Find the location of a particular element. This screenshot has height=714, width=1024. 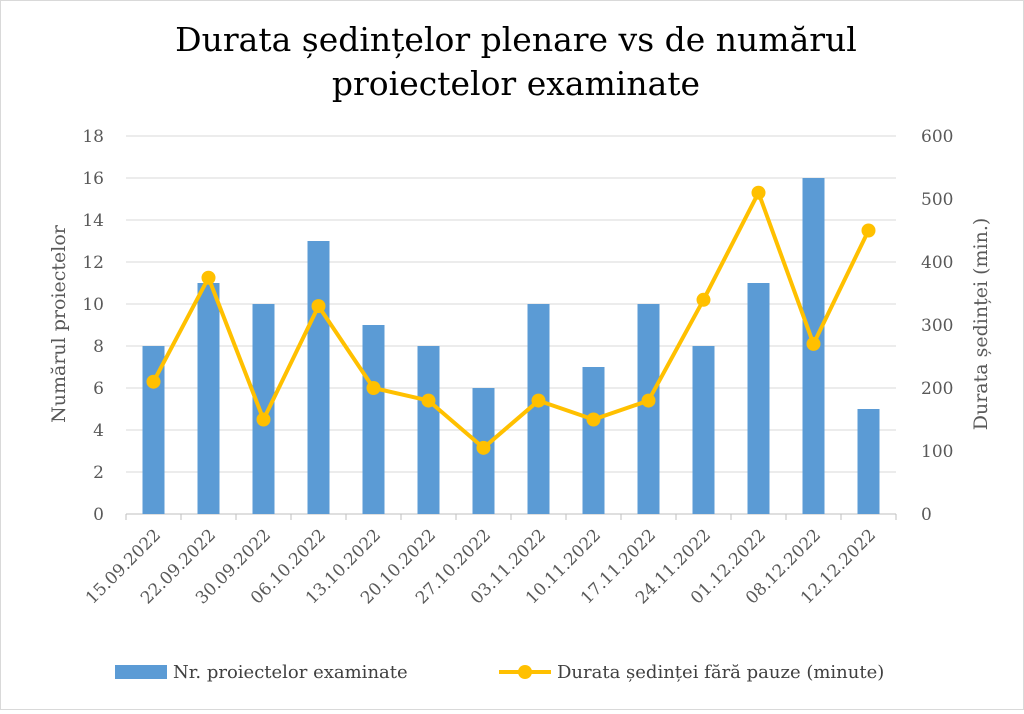

left-tick-label: 2 is located at coordinates (98, 473).